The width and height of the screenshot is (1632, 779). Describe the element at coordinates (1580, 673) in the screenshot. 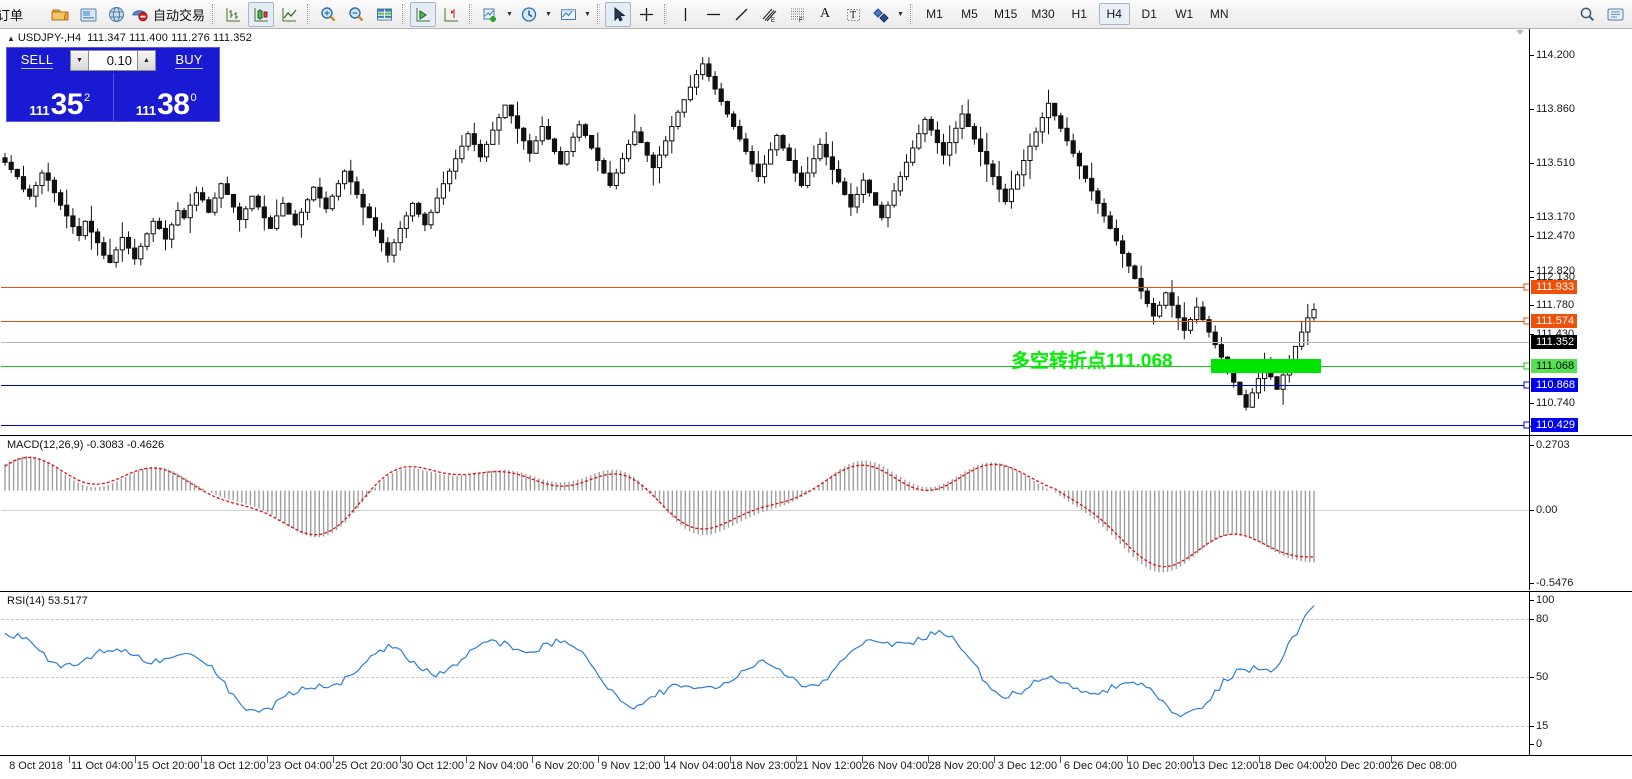

I see `rsi-y-axis: 100 80 50 15 0` at that location.